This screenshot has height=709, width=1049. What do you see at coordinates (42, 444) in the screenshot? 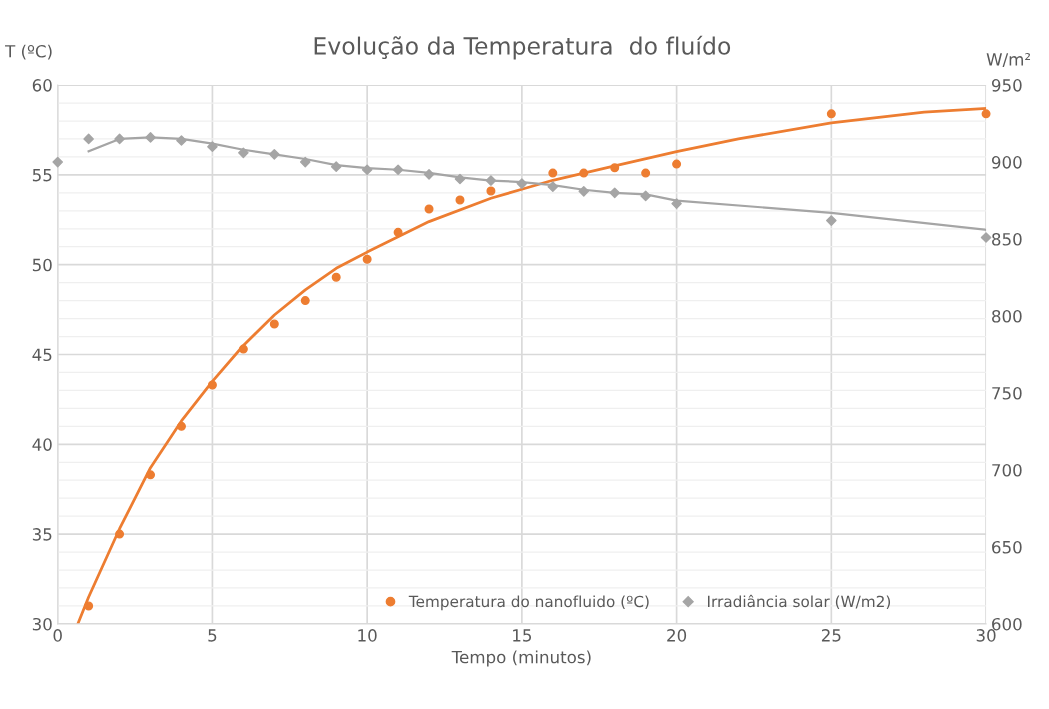
I see `y-tick-label: 40` at bounding box center [42, 444].